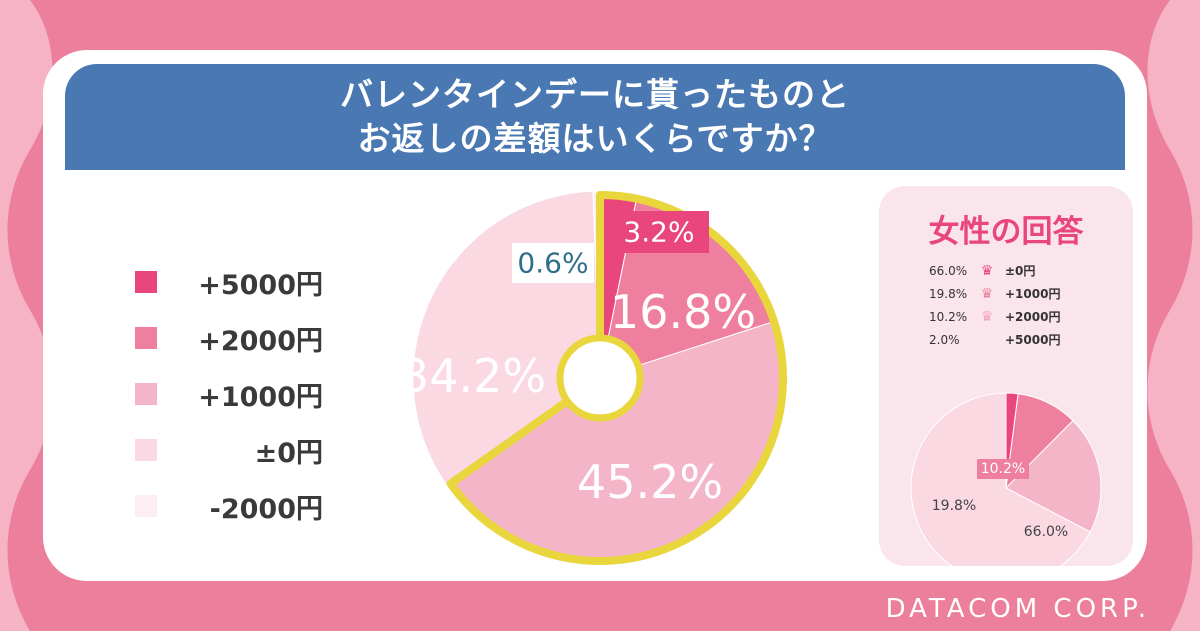 The image size is (1200, 631). What do you see at coordinates (1006, 232) in the screenshot?
I see `women-panel-title: 女性の回答` at bounding box center [1006, 232].